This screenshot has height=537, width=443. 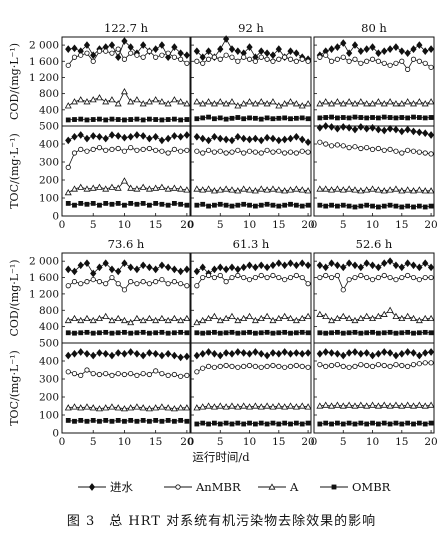 What do you see at coordinates (49, 199) in the screenshot?
I see `panel-0-toc-tick-label: 100` at bounding box center [49, 199].